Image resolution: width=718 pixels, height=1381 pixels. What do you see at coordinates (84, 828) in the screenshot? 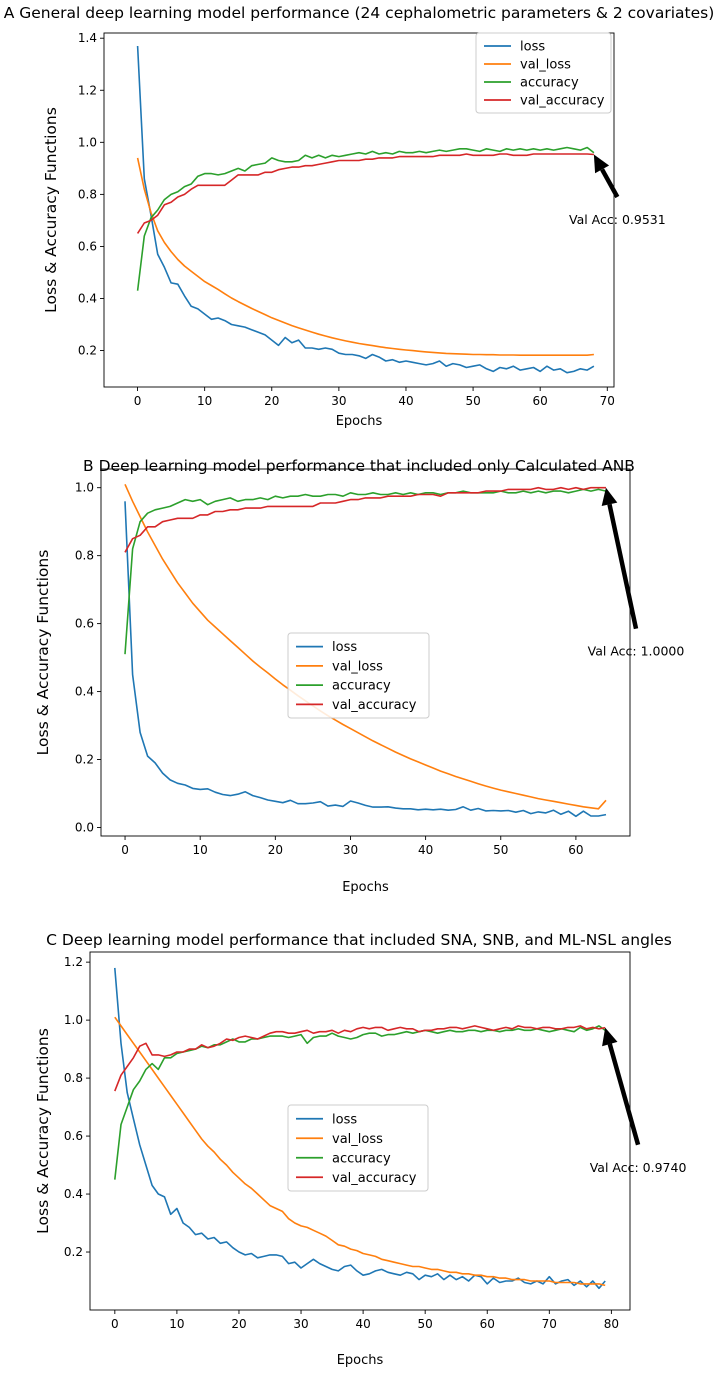
I see `y-tick-label: 0.0` at bounding box center [84, 828].